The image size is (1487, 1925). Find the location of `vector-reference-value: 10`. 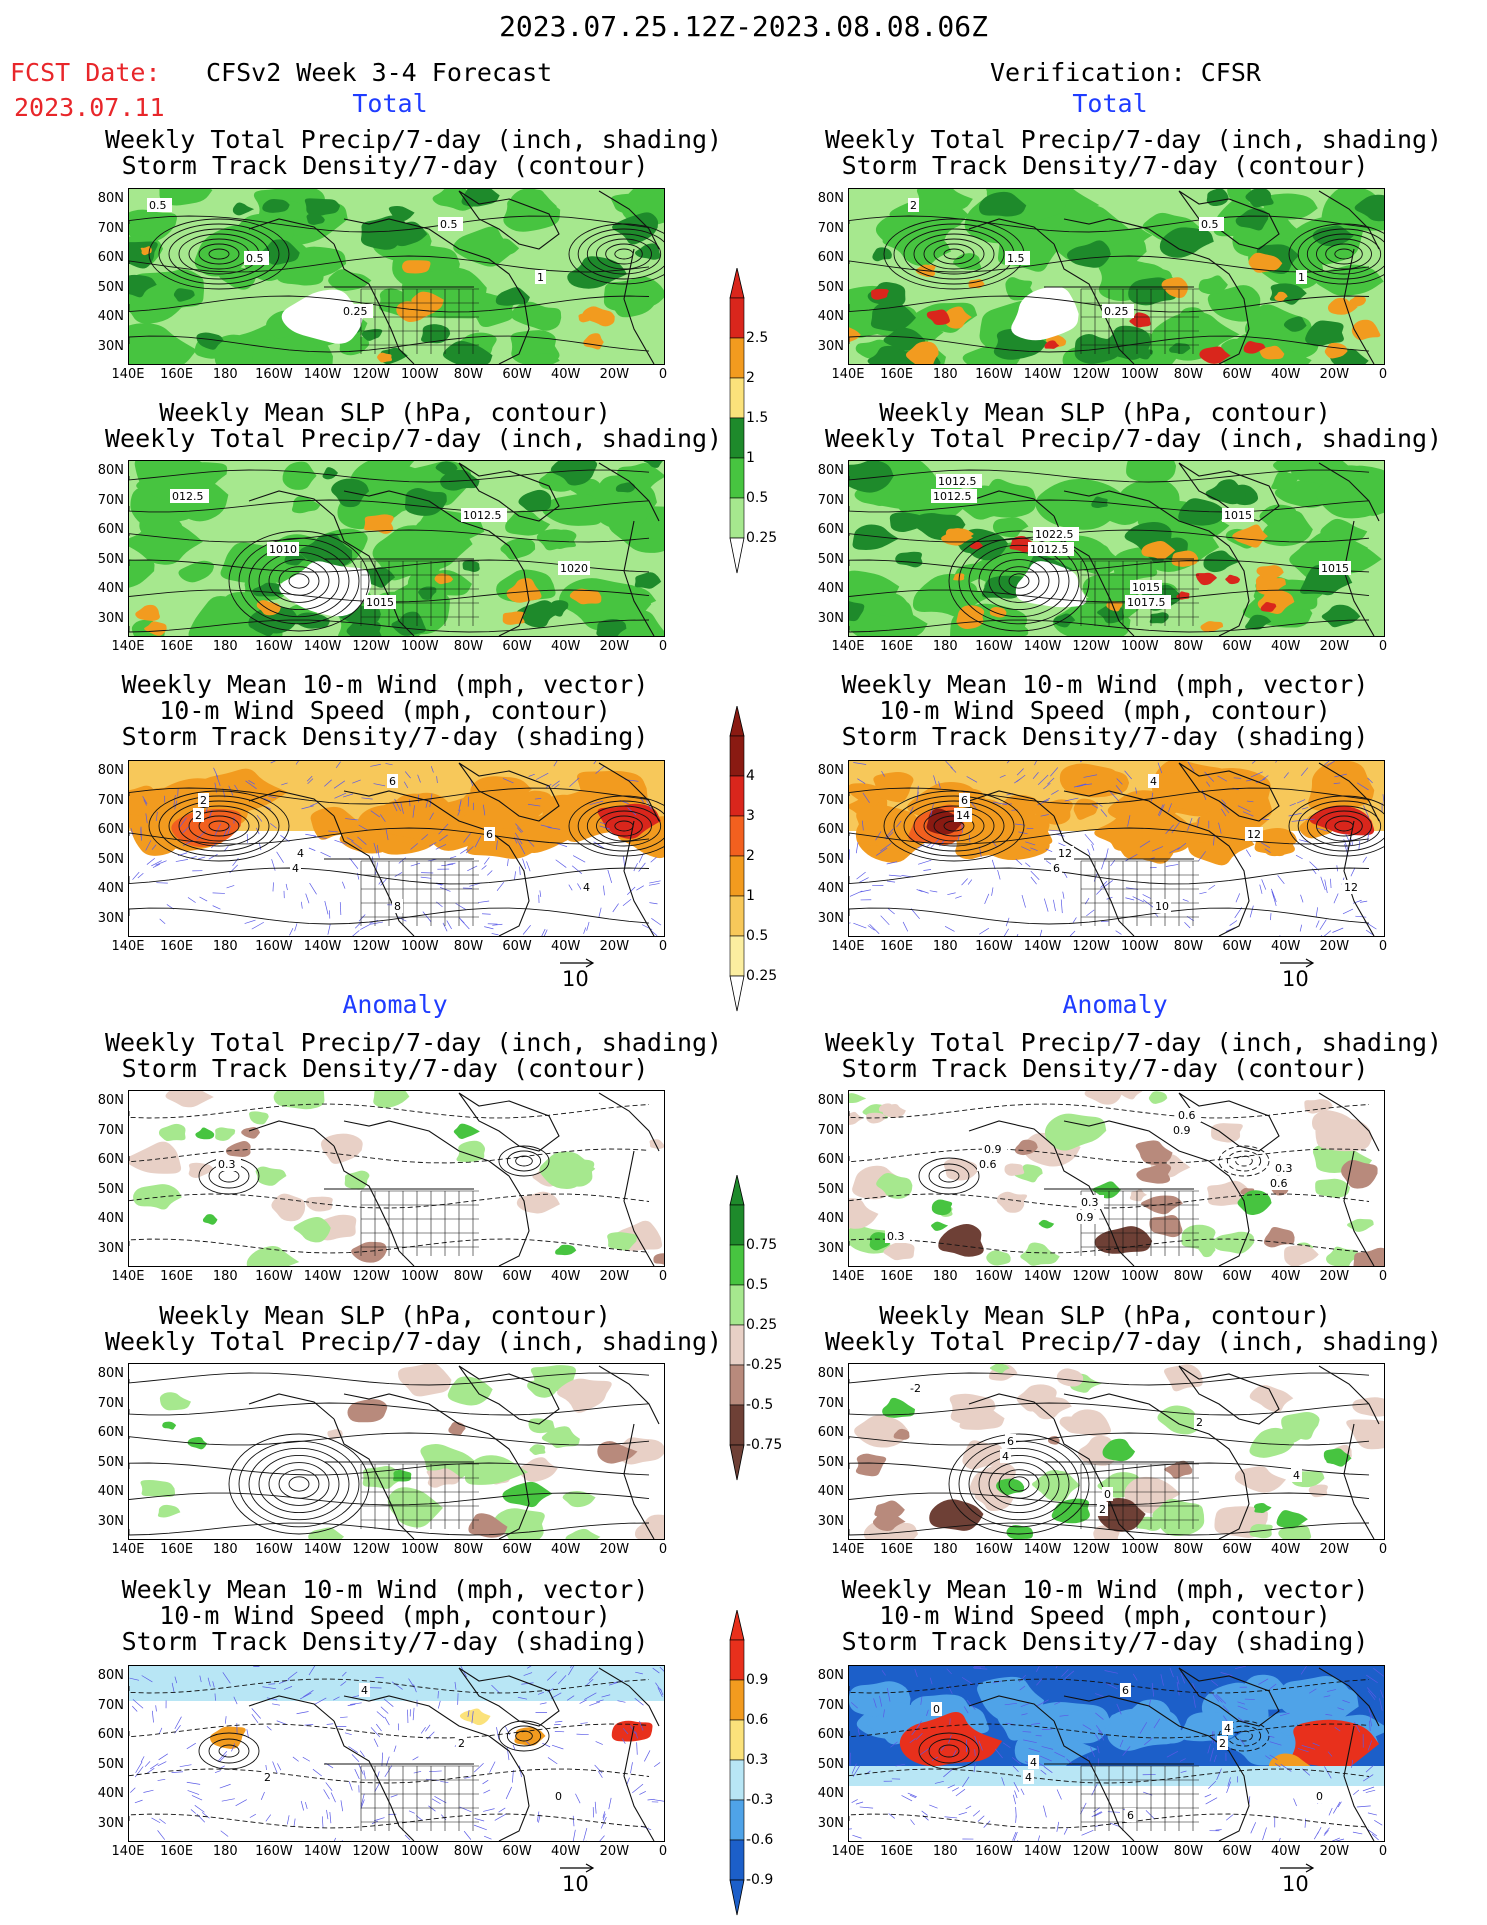

vector-reference-value: 10 is located at coordinates (1295, 1884).